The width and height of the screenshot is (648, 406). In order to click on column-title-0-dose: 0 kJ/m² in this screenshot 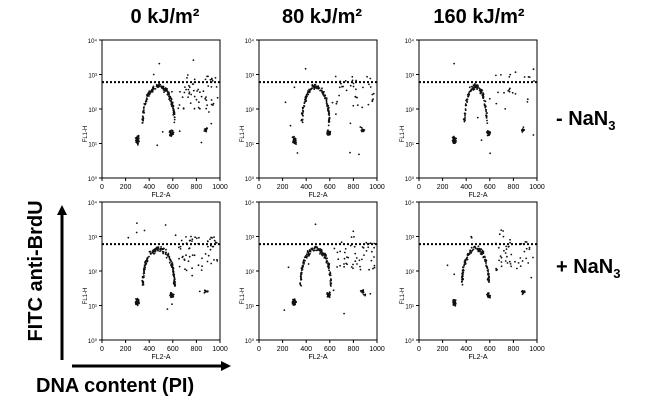, I will do `click(165, 17)`.